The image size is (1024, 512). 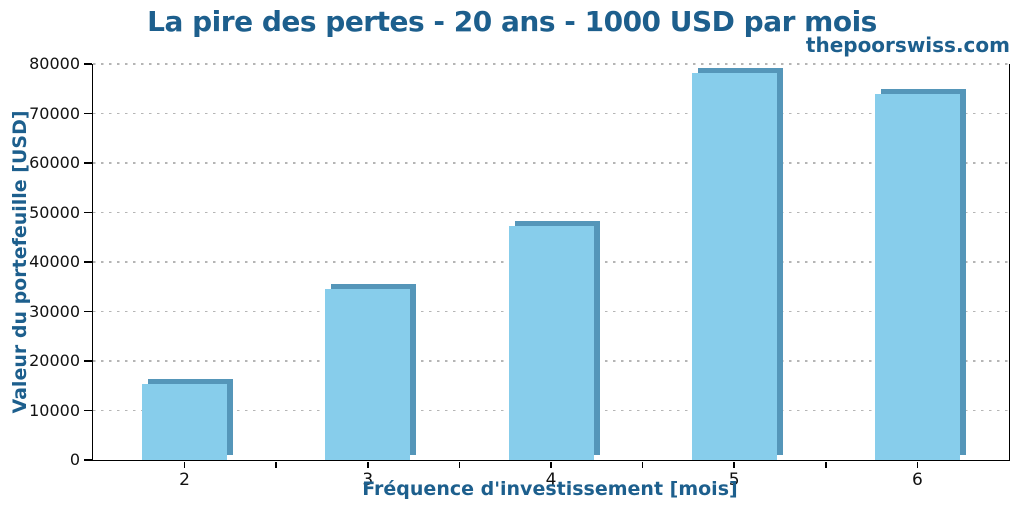 What do you see at coordinates (20, 262) in the screenshot?
I see `y-axis-title: Valeur du portefeuille [USD]` at bounding box center [20, 262].